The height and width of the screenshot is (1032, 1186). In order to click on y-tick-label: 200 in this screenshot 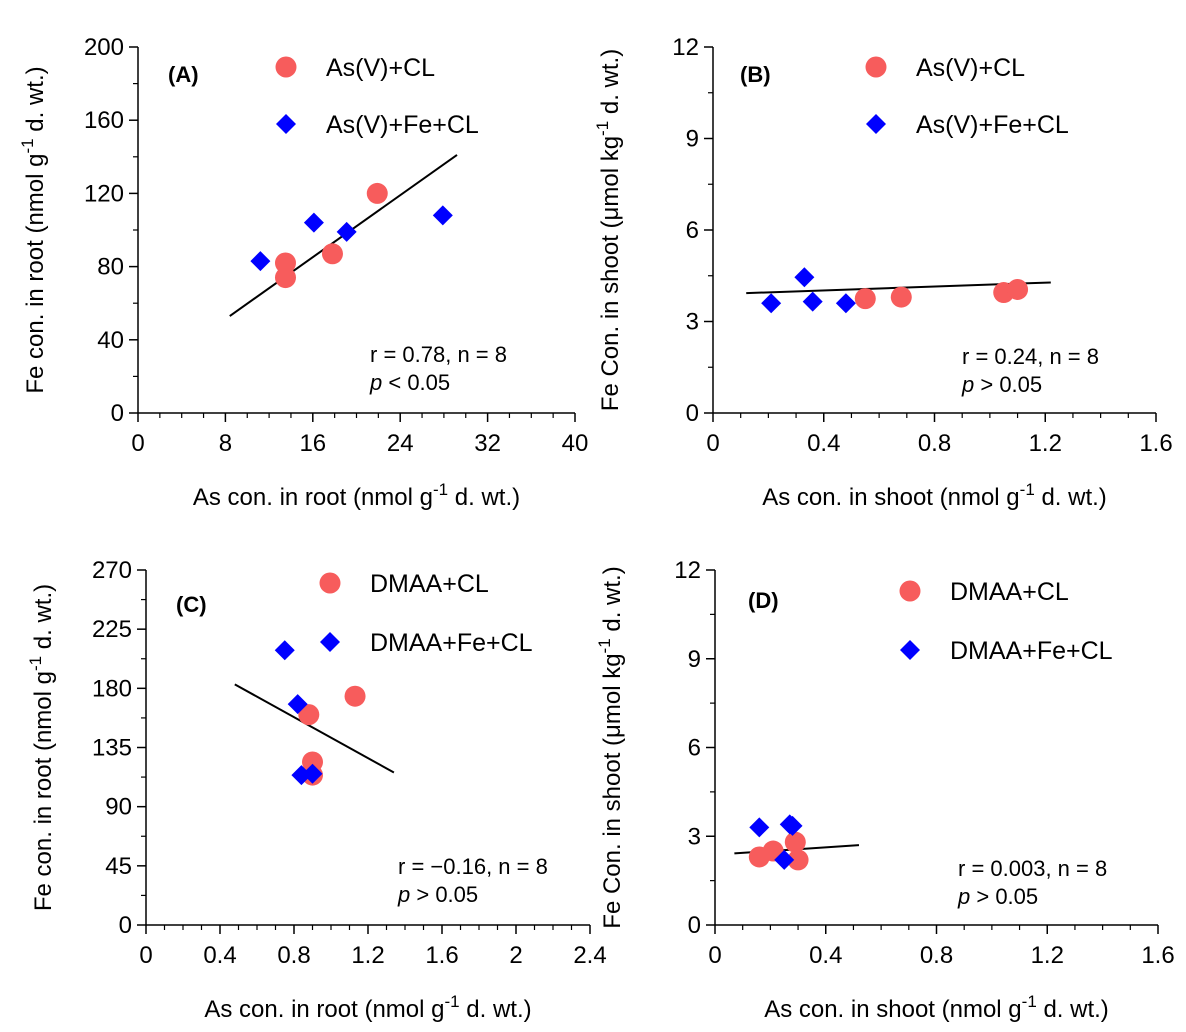, I will do `click(104, 47)`.